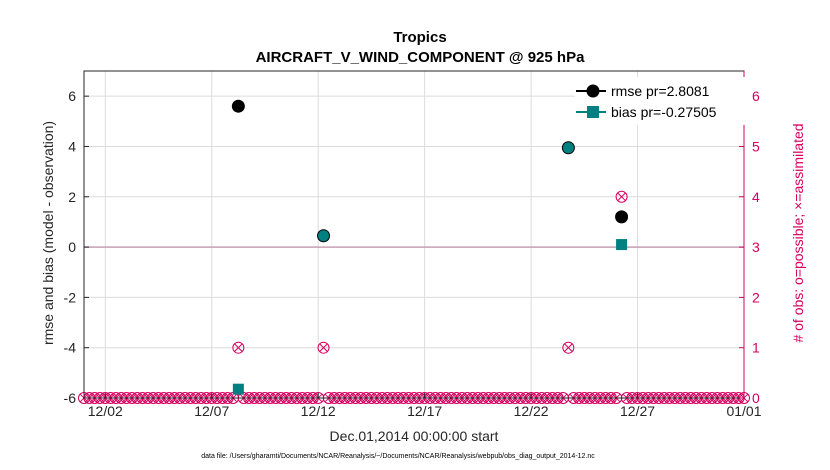 The width and height of the screenshot is (830, 470). What do you see at coordinates (637, 411) in the screenshot?
I see `x-tick-label: 12/27` at bounding box center [637, 411].